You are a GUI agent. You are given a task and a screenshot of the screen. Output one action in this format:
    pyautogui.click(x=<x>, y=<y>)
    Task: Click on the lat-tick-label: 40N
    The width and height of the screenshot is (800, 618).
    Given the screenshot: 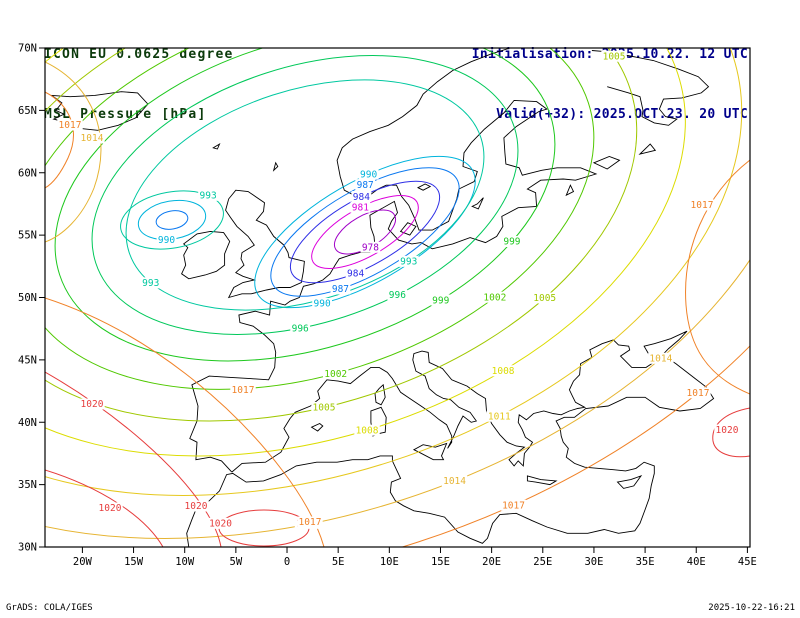 What is the action you would take?
    pyautogui.click(x=27, y=423)
    